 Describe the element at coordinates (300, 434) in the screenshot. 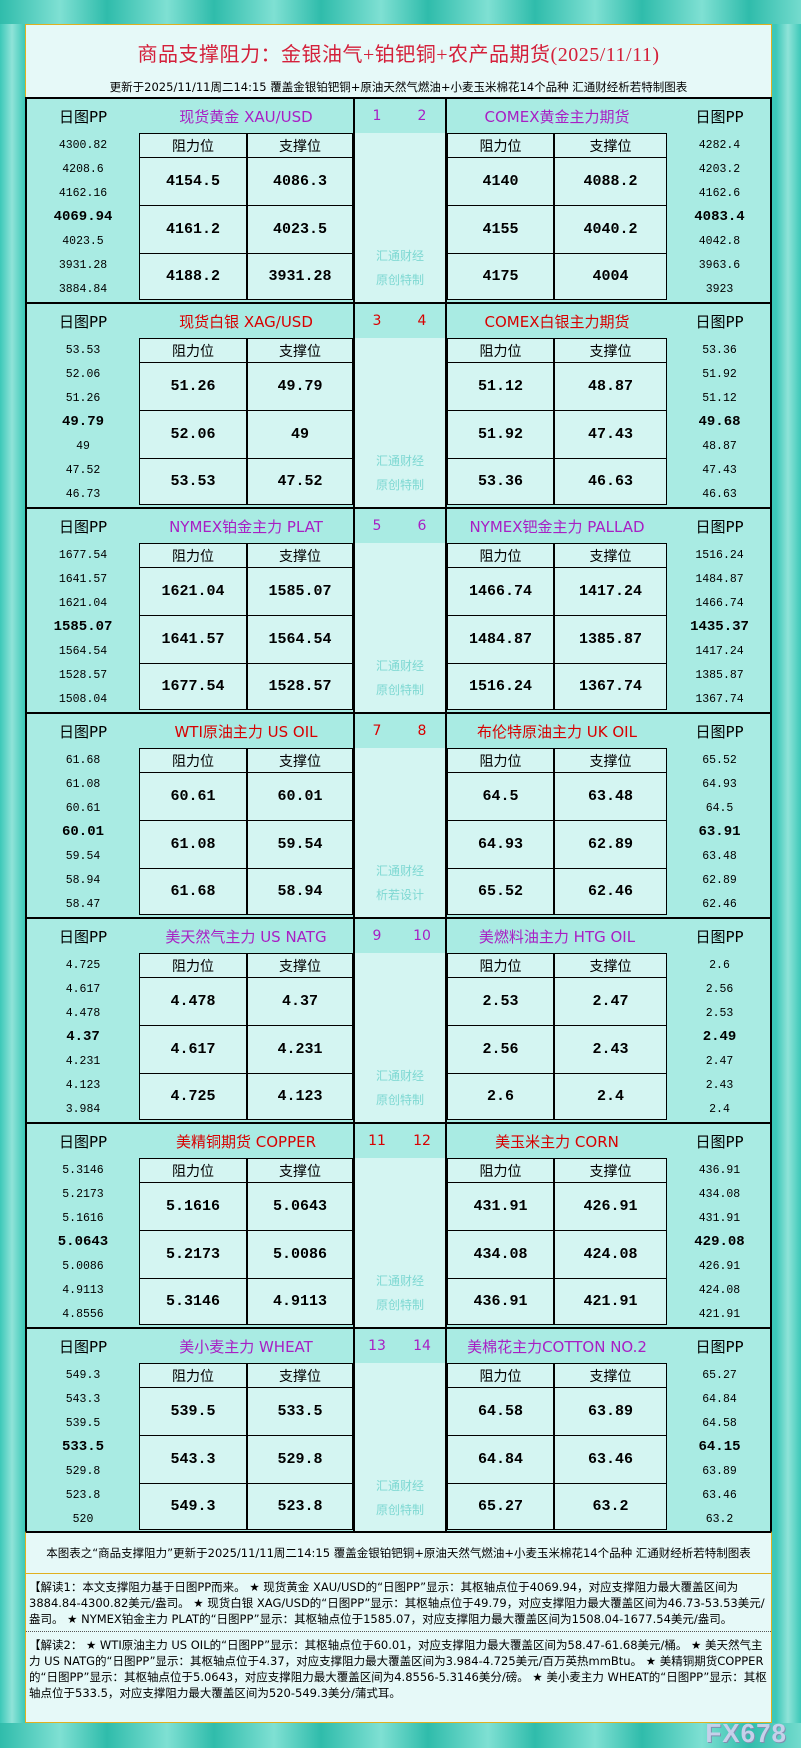

I see `support-value: 49` at that location.